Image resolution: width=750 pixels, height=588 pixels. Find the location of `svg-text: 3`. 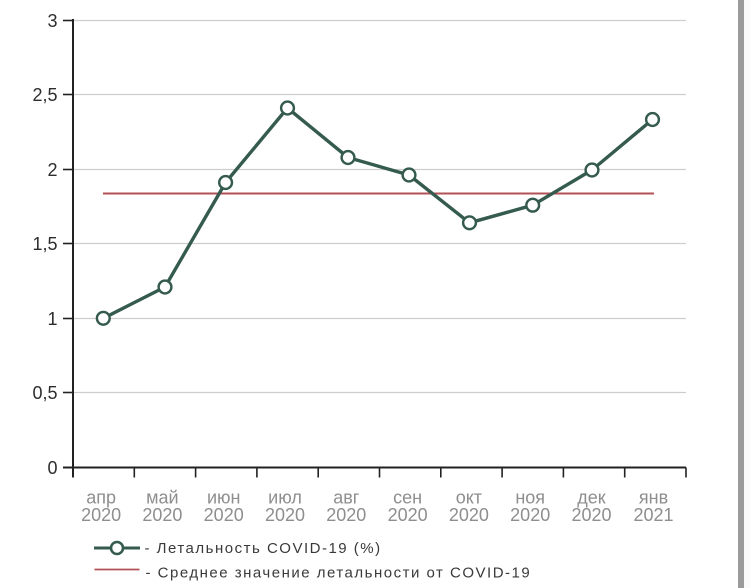

svg-text: 3 is located at coordinates (52, 21).